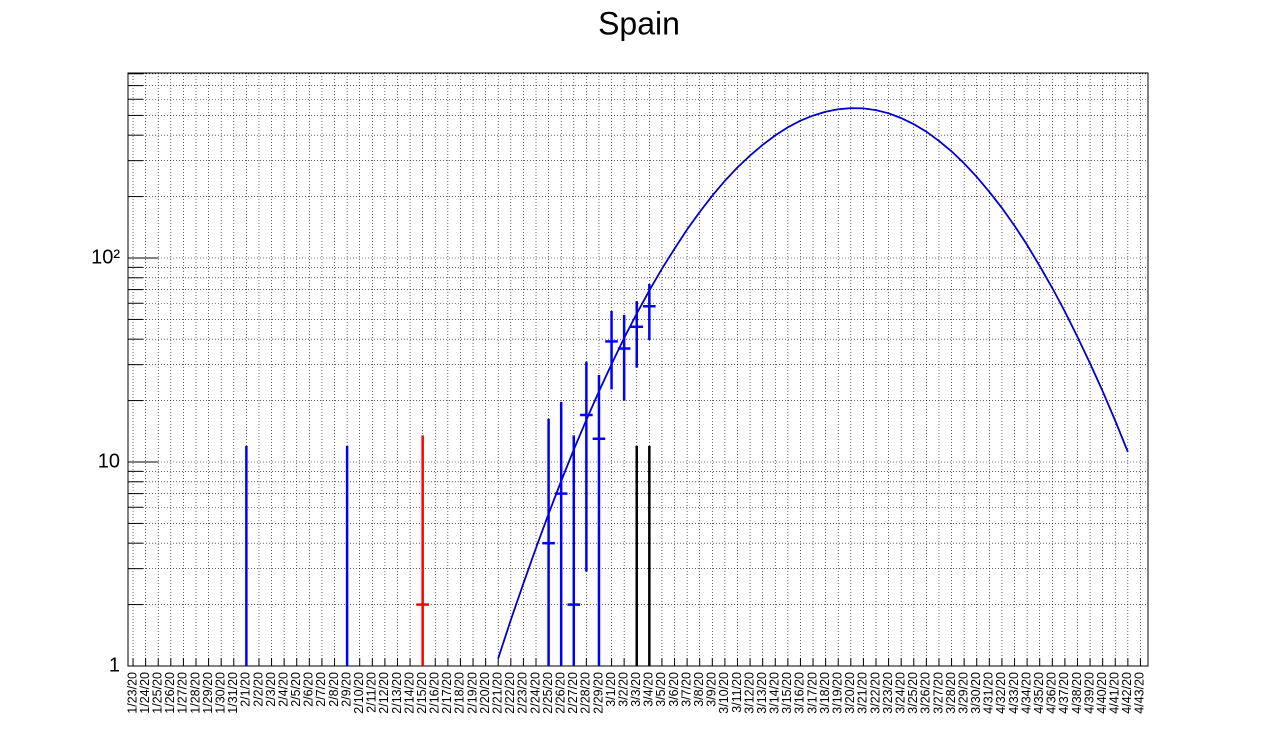 This screenshot has width=1276, height=740. What do you see at coordinates (1089, 693) in the screenshot?
I see `x-tick-label: 4/39/20` at bounding box center [1089, 693].